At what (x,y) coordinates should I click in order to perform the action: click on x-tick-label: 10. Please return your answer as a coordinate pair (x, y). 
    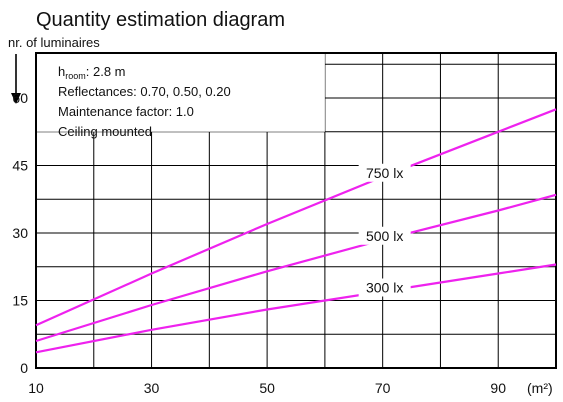
    Looking at the image, I should click on (36, 388).